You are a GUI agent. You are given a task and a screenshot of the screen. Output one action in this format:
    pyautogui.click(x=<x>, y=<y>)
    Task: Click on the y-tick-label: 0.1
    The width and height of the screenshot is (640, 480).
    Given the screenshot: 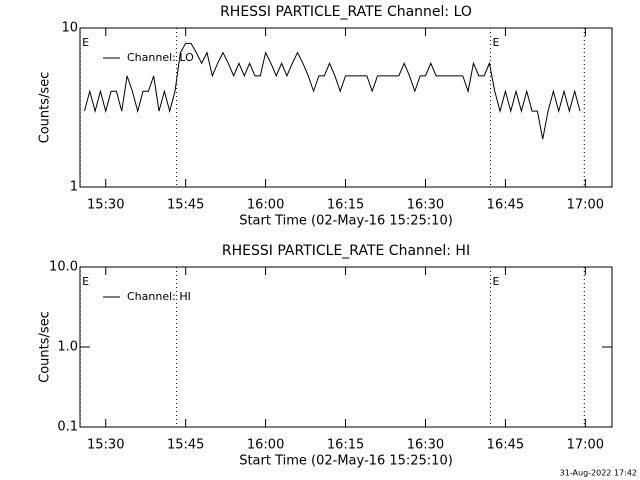 What is the action you would take?
    pyautogui.click(x=67, y=427)
    